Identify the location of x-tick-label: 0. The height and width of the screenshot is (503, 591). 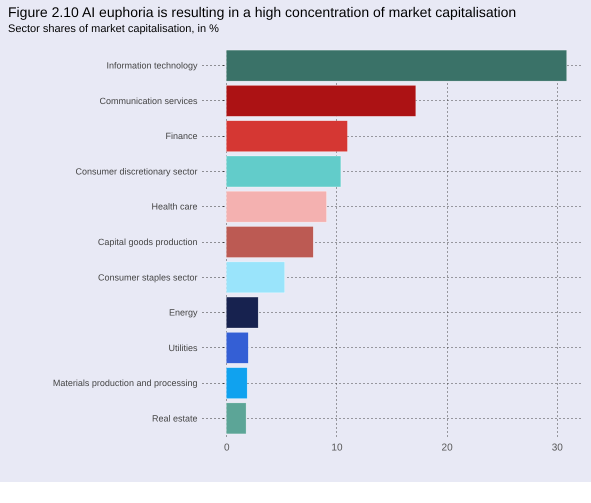
(227, 448).